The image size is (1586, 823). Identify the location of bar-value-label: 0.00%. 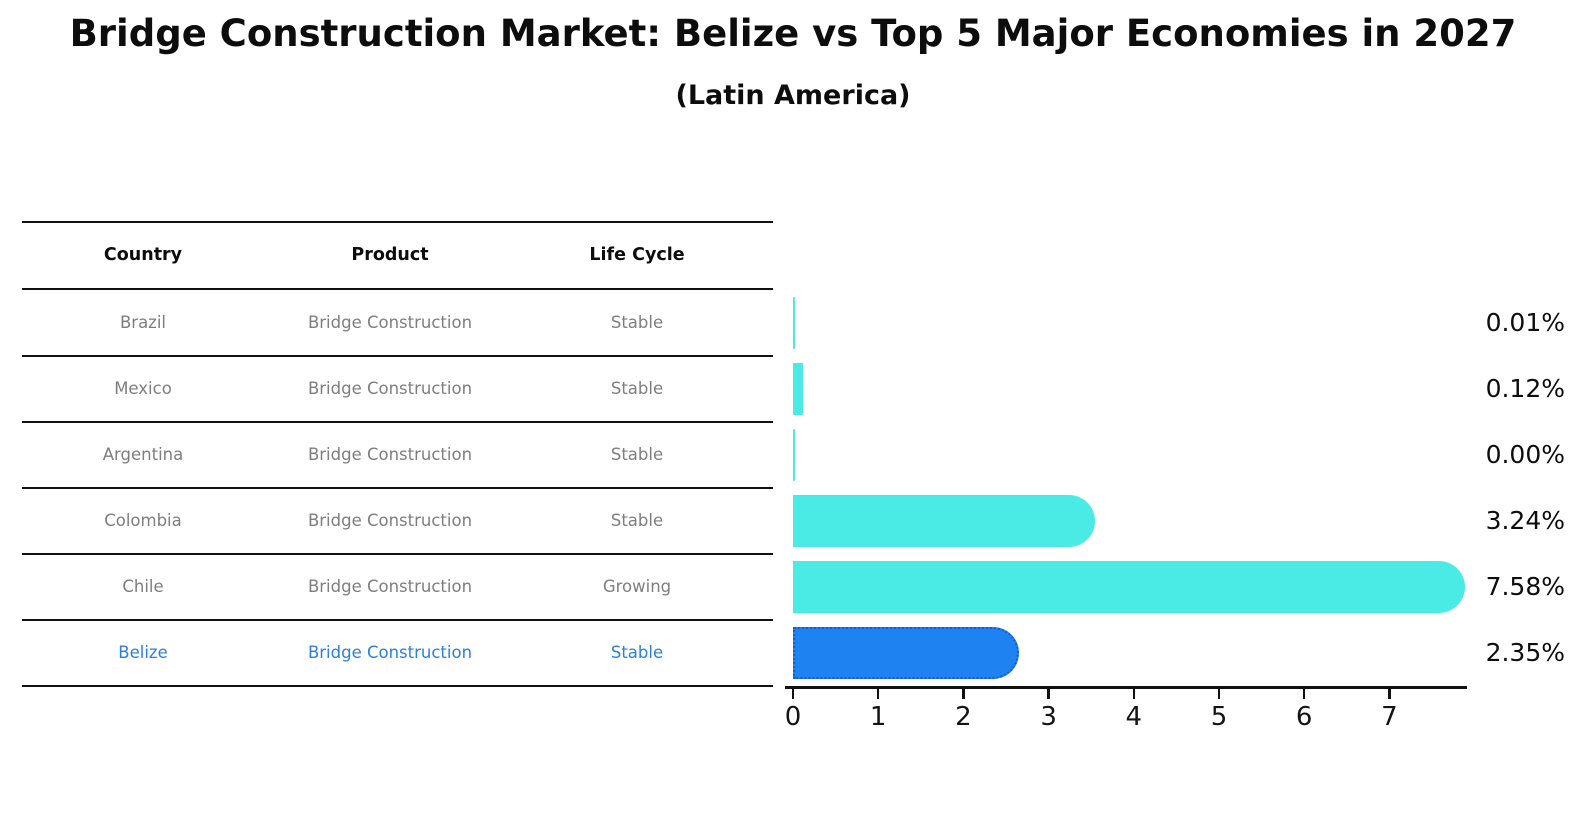
(1525, 454).